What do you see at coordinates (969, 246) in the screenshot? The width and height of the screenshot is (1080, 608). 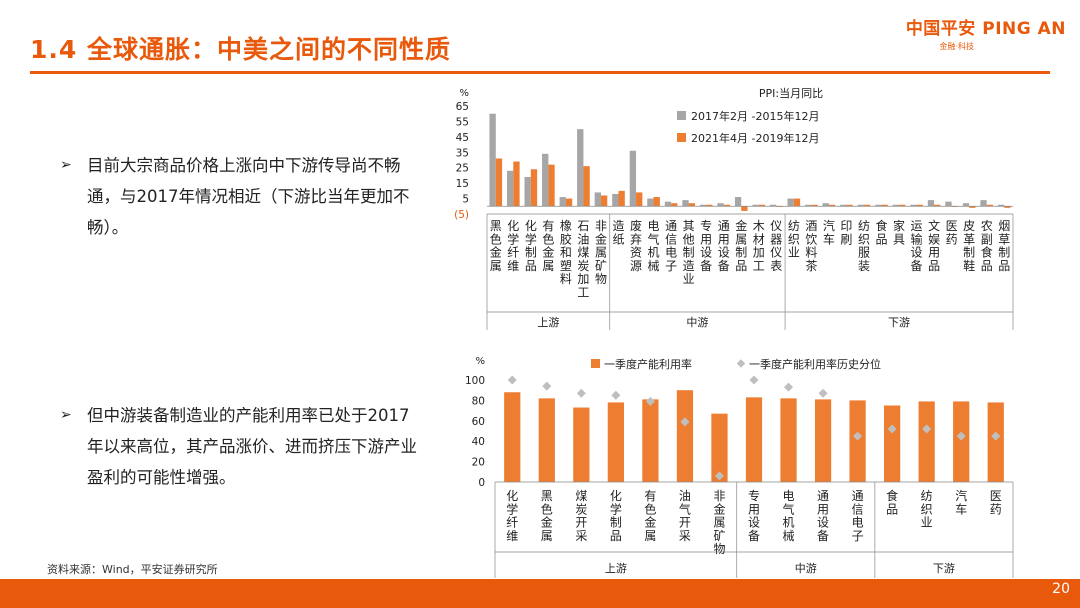 I see `category-label: 皮革制鞋` at bounding box center [969, 246].